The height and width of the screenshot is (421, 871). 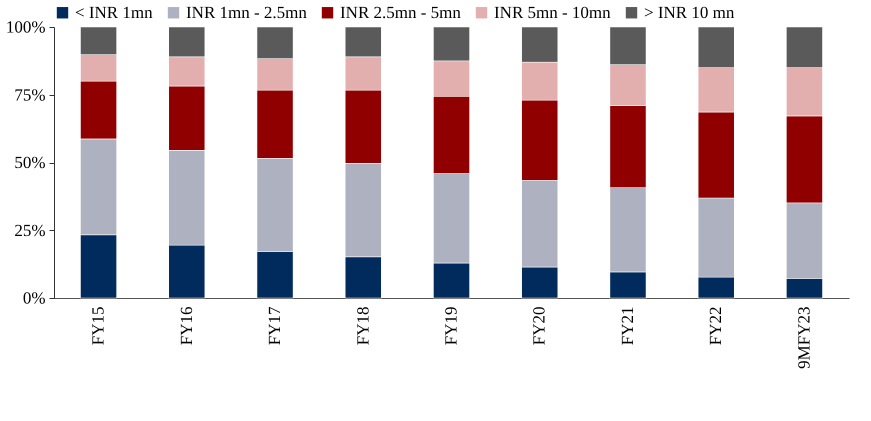 I want to click on x-tick-label: FY20, so click(x=539, y=326).